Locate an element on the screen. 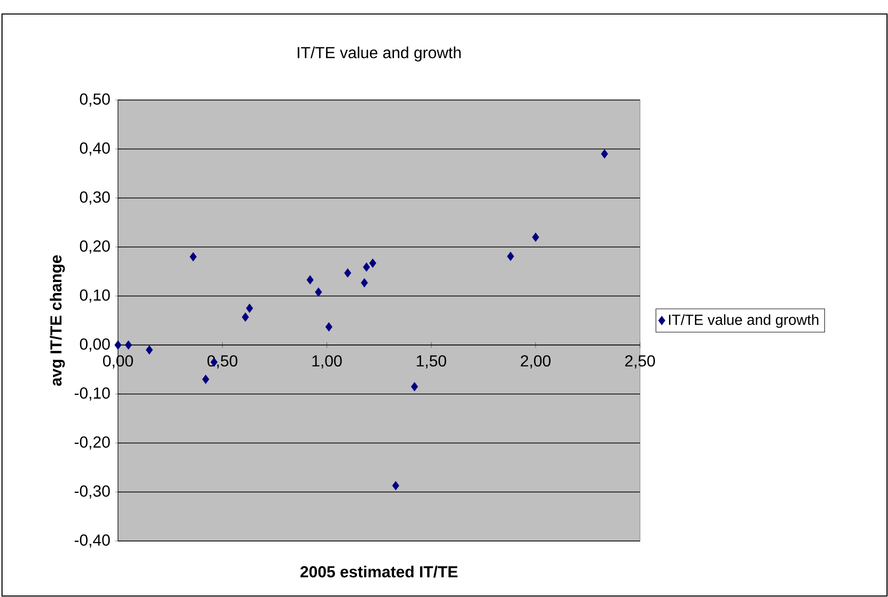 The height and width of the screenshot is (597, 888). y-tick-label: 0,40 is located at coordinates (95, 149).